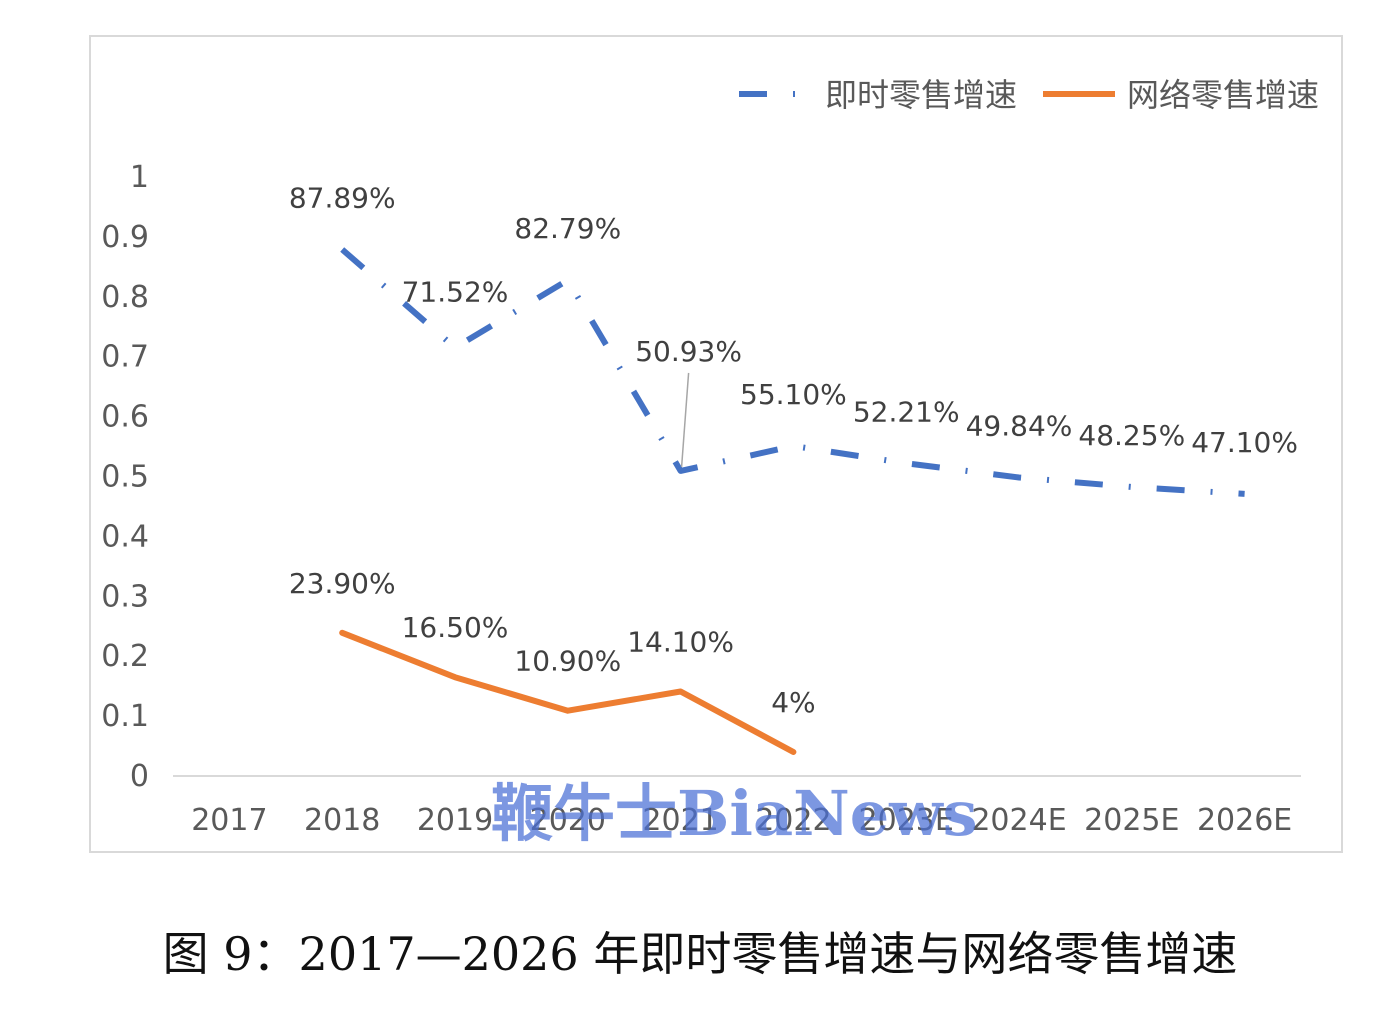  I want to click on data-label: 82.79%, so click(567, 228).